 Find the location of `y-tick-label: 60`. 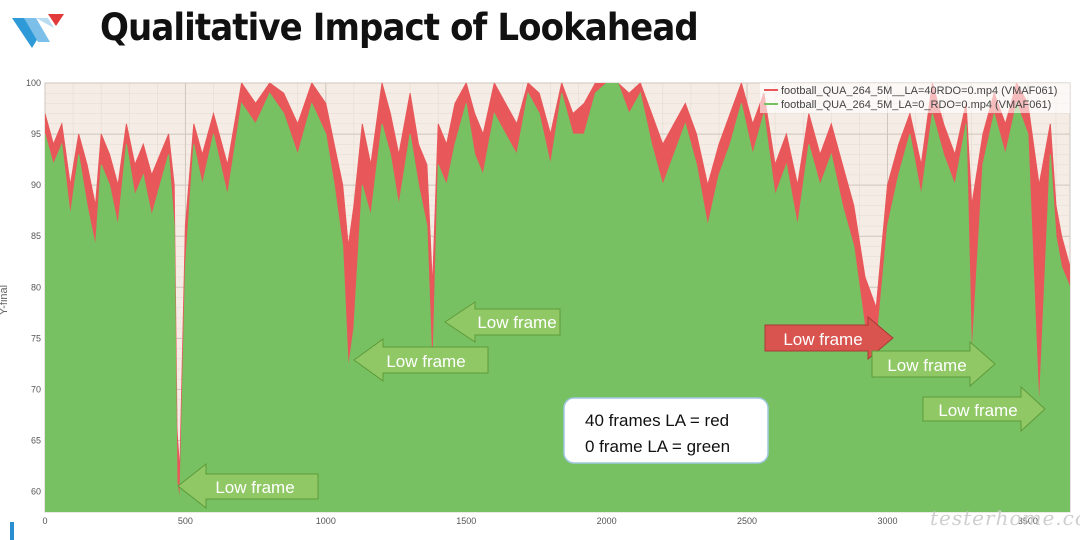

y-tick-label: 60 is located at coordinates (36, 492).